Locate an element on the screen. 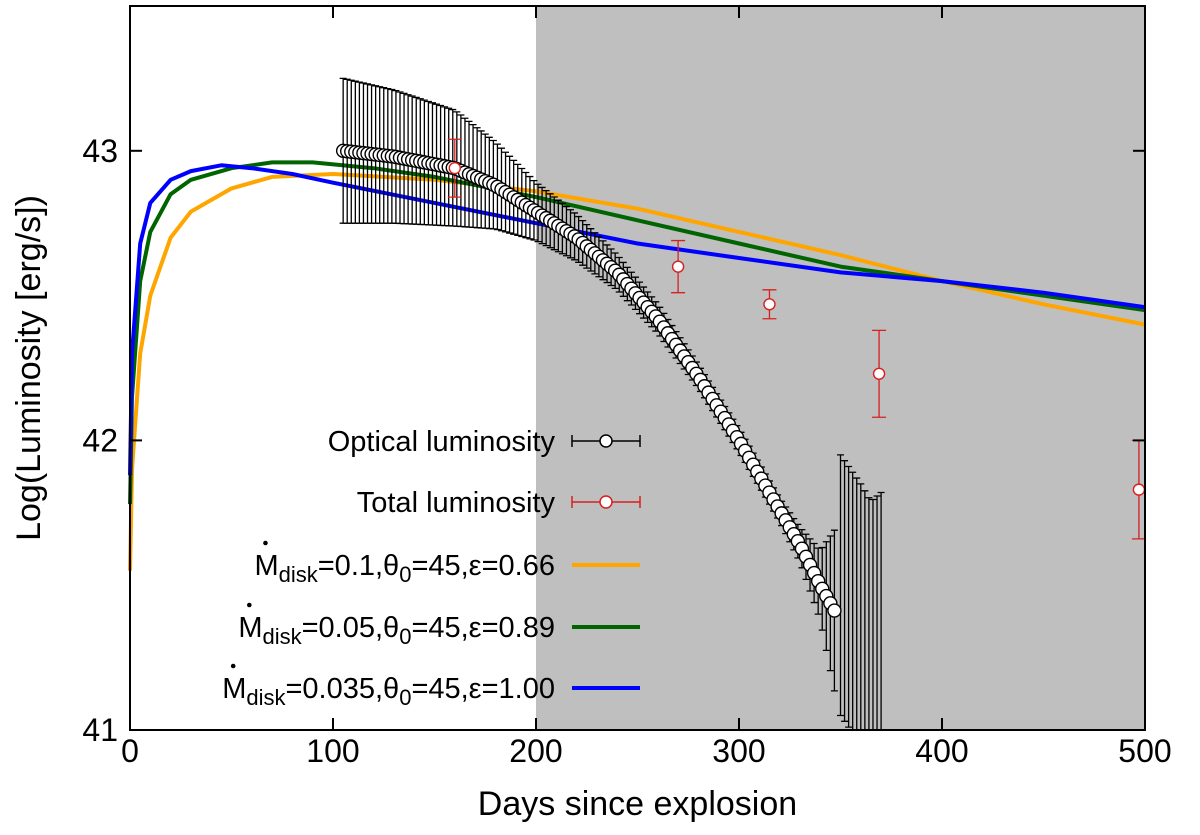 Image resolution: width=1200 pixels, height=835 pixels. legend-text: =45,ε=0.66 is located at coordinates (483, 566).